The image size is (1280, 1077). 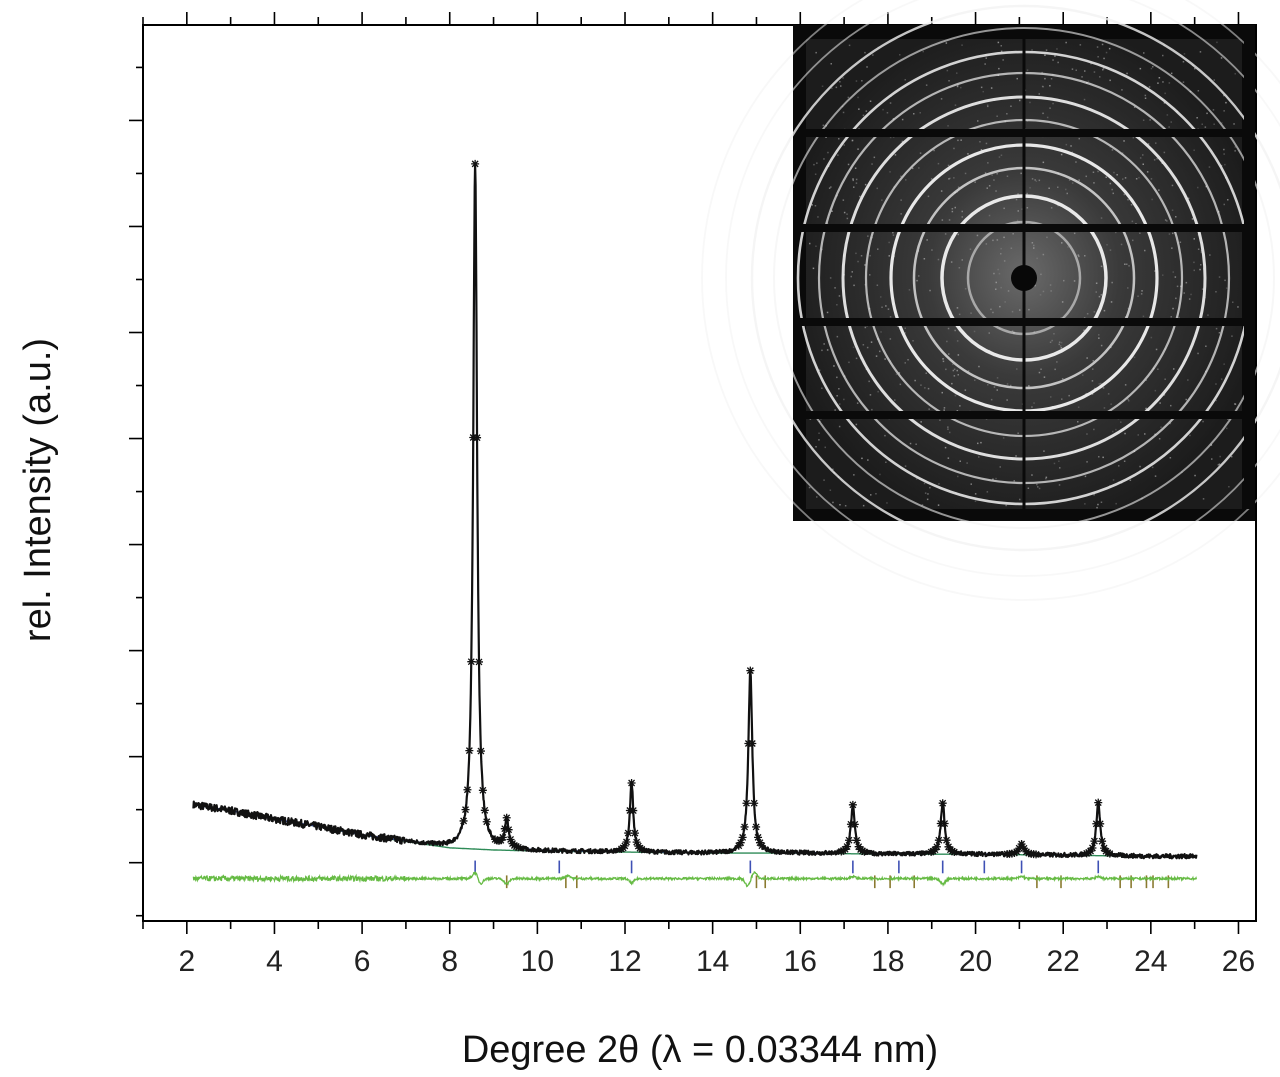 What do you see at coordinates (887, 961) in the screenshot?
I see `x-tick-label: 18` at bounding box center [887, 961].